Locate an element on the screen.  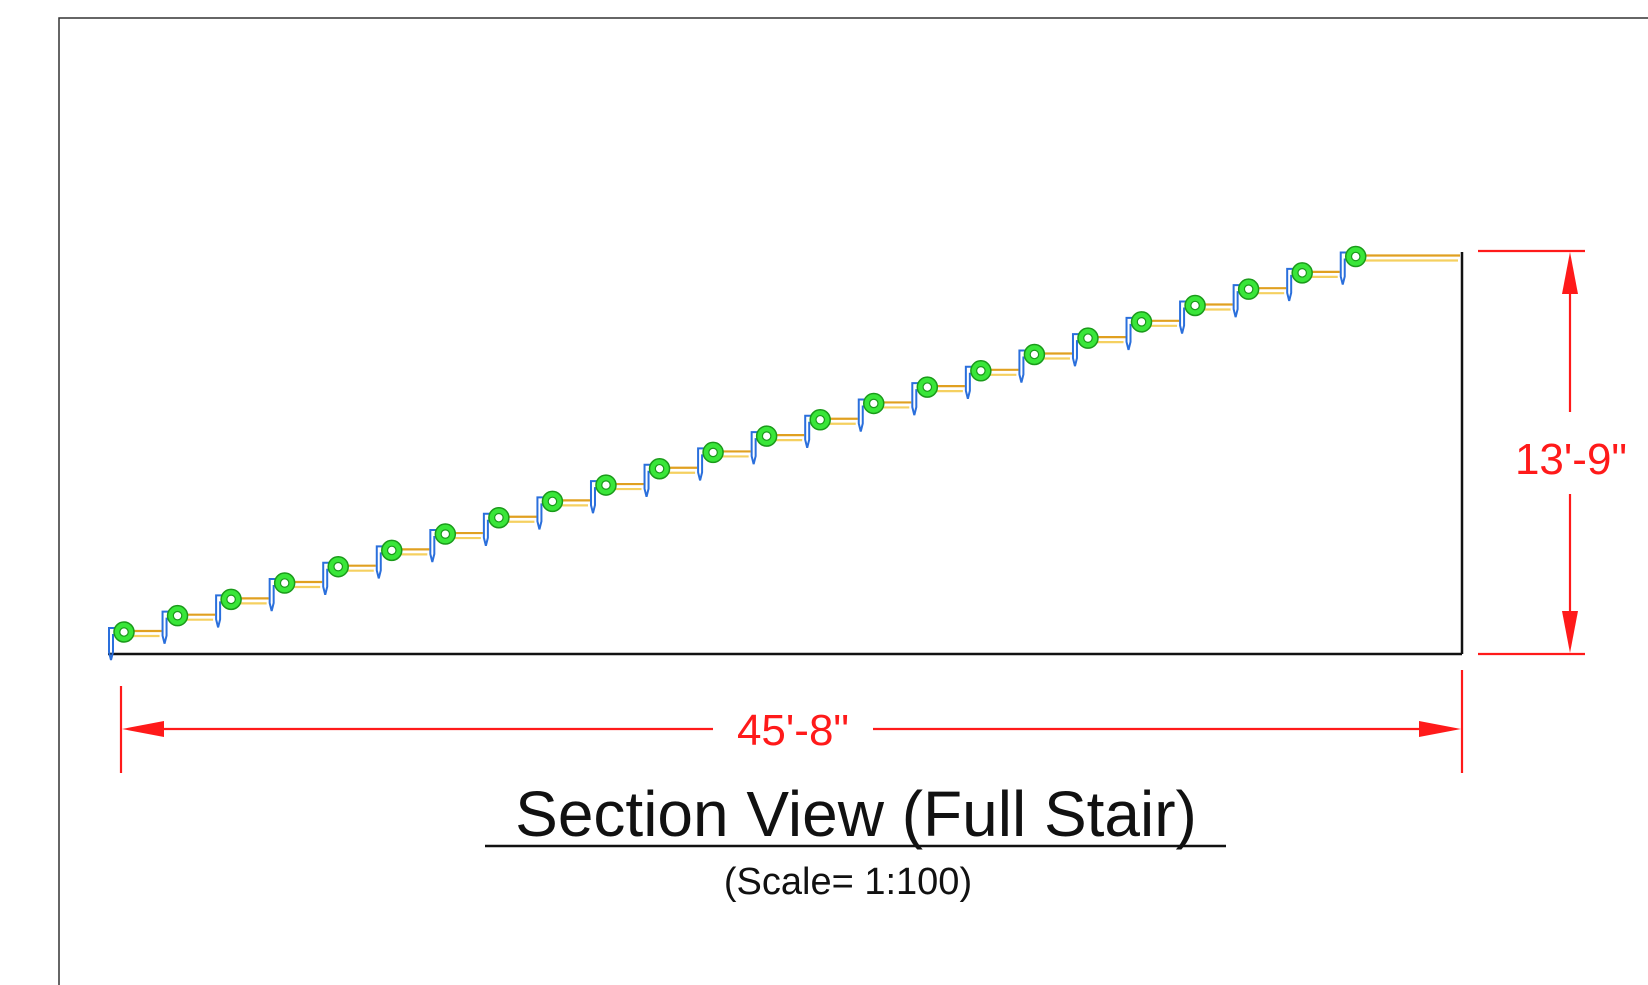
vertical-dimension-label: 13'-9" is located at coordinates (1571, 459).